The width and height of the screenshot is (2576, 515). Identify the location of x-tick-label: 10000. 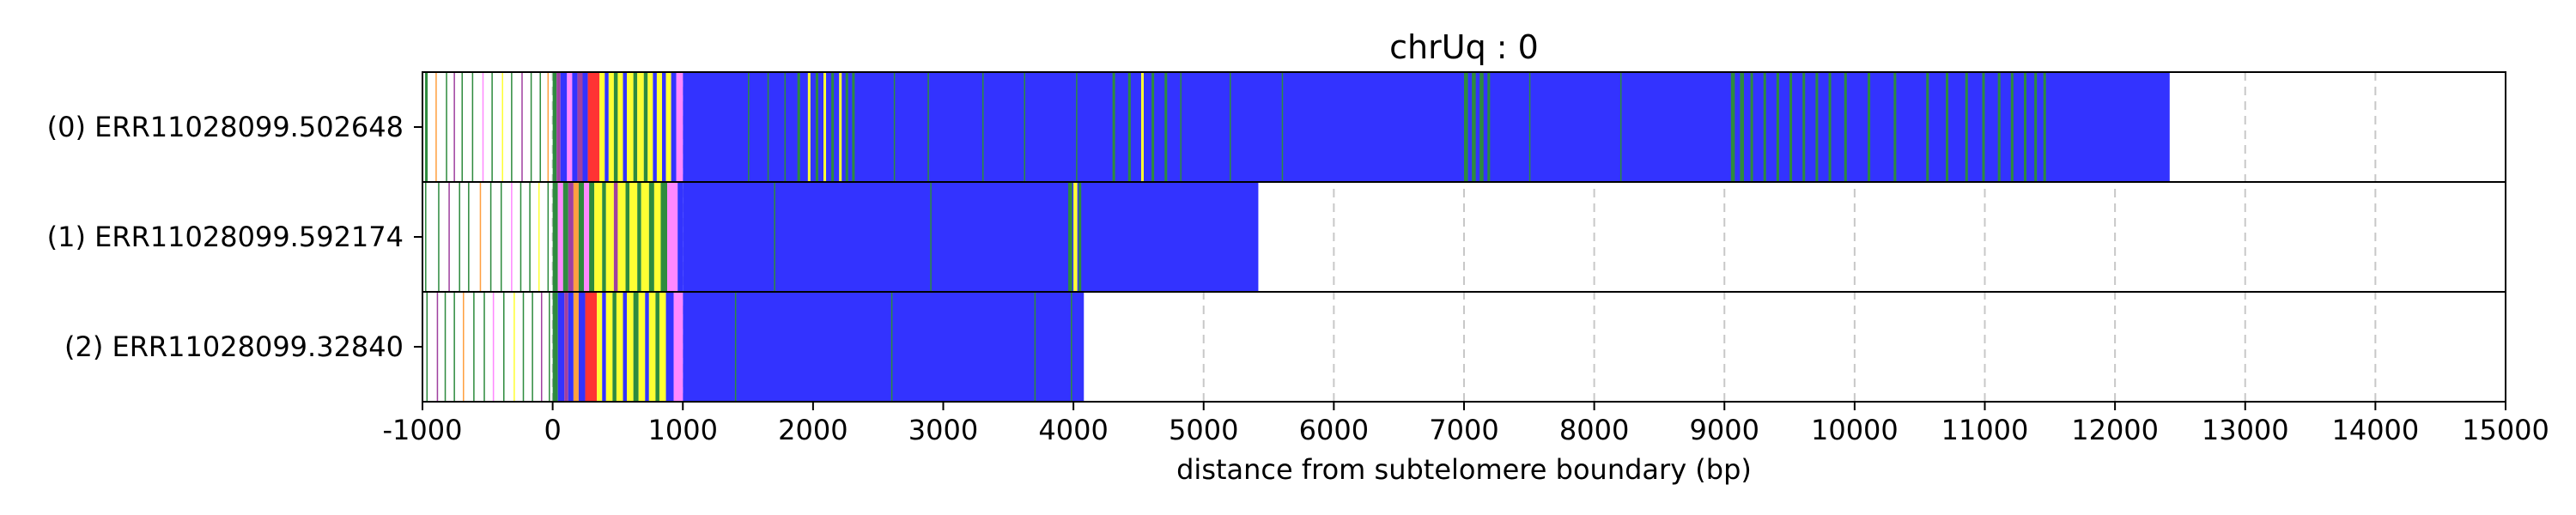
(1855, 430).